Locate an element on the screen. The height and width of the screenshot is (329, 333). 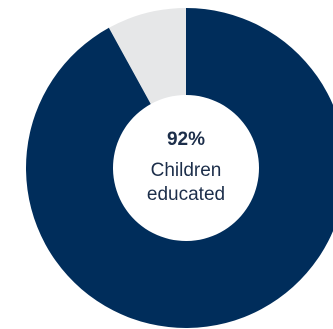
center-label-line2: educated is located at coordinates (186, 194).